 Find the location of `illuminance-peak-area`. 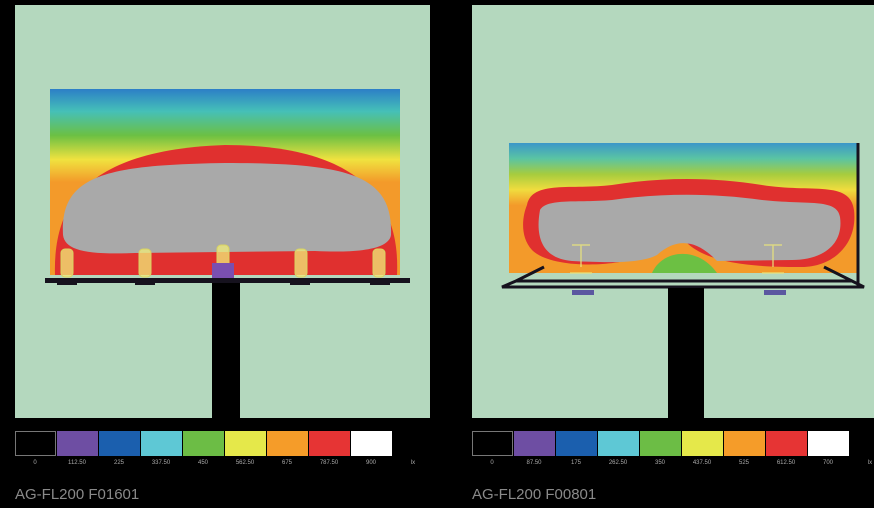

illuminance-peak-area is located at coordinates (227, 208).